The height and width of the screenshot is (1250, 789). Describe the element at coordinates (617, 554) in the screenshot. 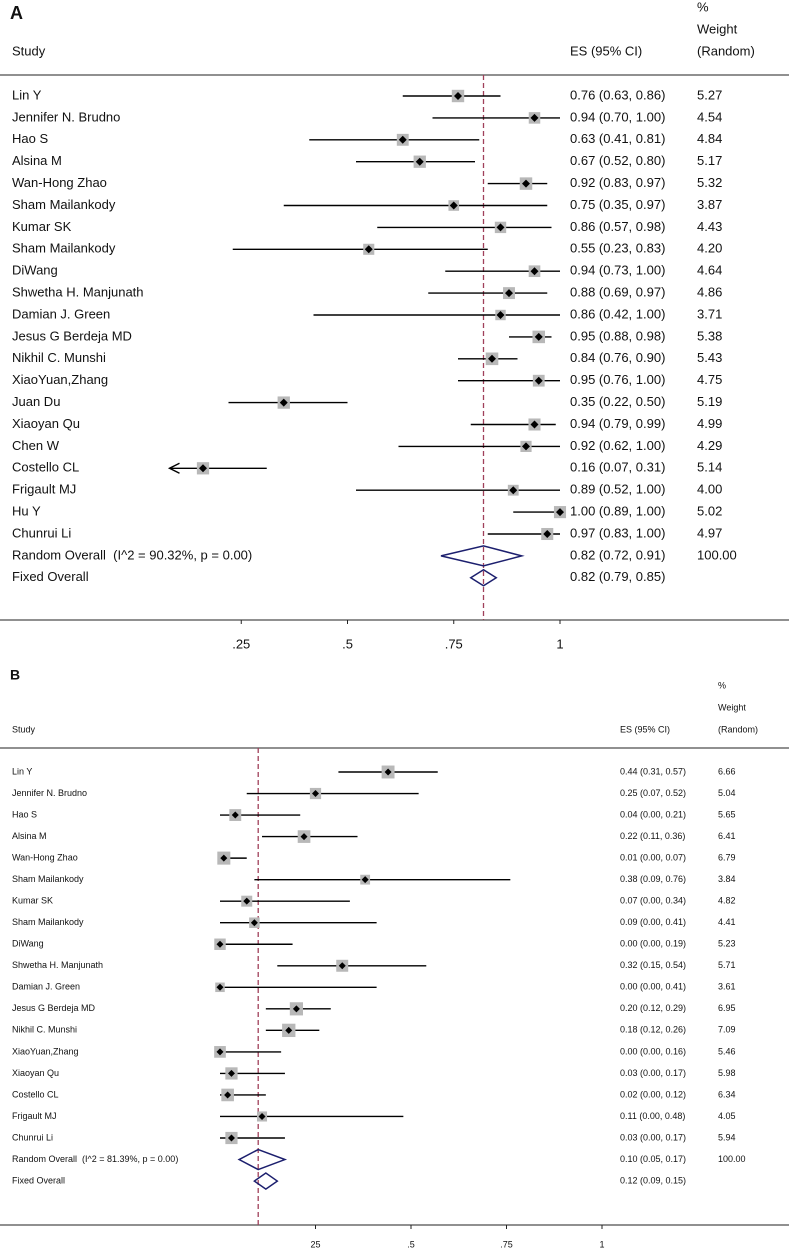

I see `es-ci-label: 0.82 (0.72, 0.91)` at that location.